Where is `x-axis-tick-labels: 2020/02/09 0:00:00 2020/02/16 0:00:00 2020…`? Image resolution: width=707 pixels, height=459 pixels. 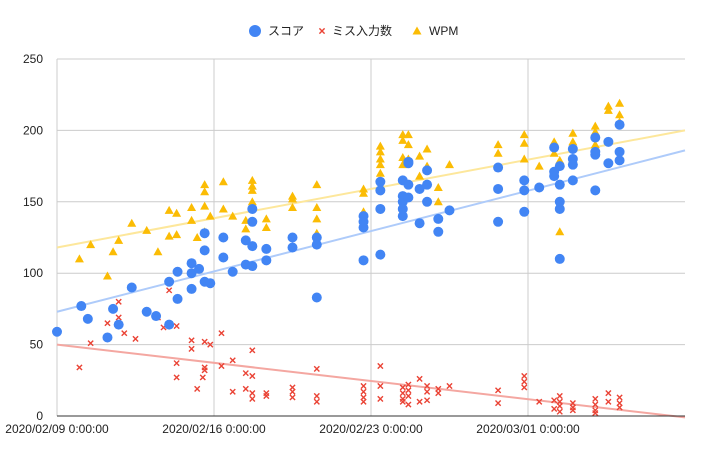 x-axis-tick-labels: 2020/02/09 0:00:00 2020/02/16 0:00:00 2020… is located at coordinates (292, 429).